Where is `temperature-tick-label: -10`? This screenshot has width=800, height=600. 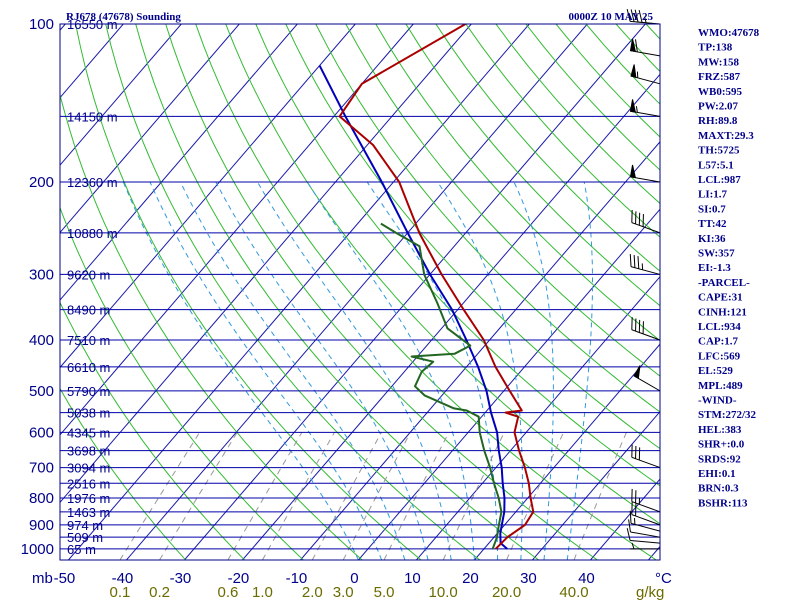 temperature-tick-label: -10 is located at coordinates (297, 578).